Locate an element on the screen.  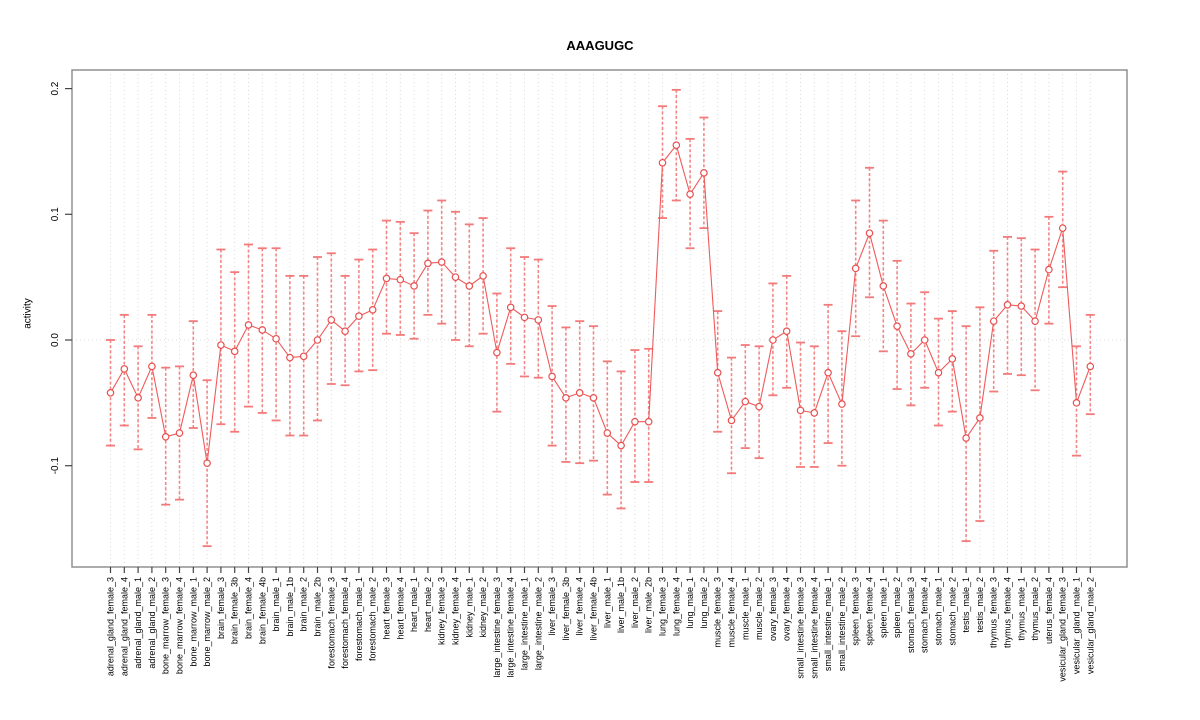
x-tick-label: heart_female_4 is located at coordinates (400, 608).